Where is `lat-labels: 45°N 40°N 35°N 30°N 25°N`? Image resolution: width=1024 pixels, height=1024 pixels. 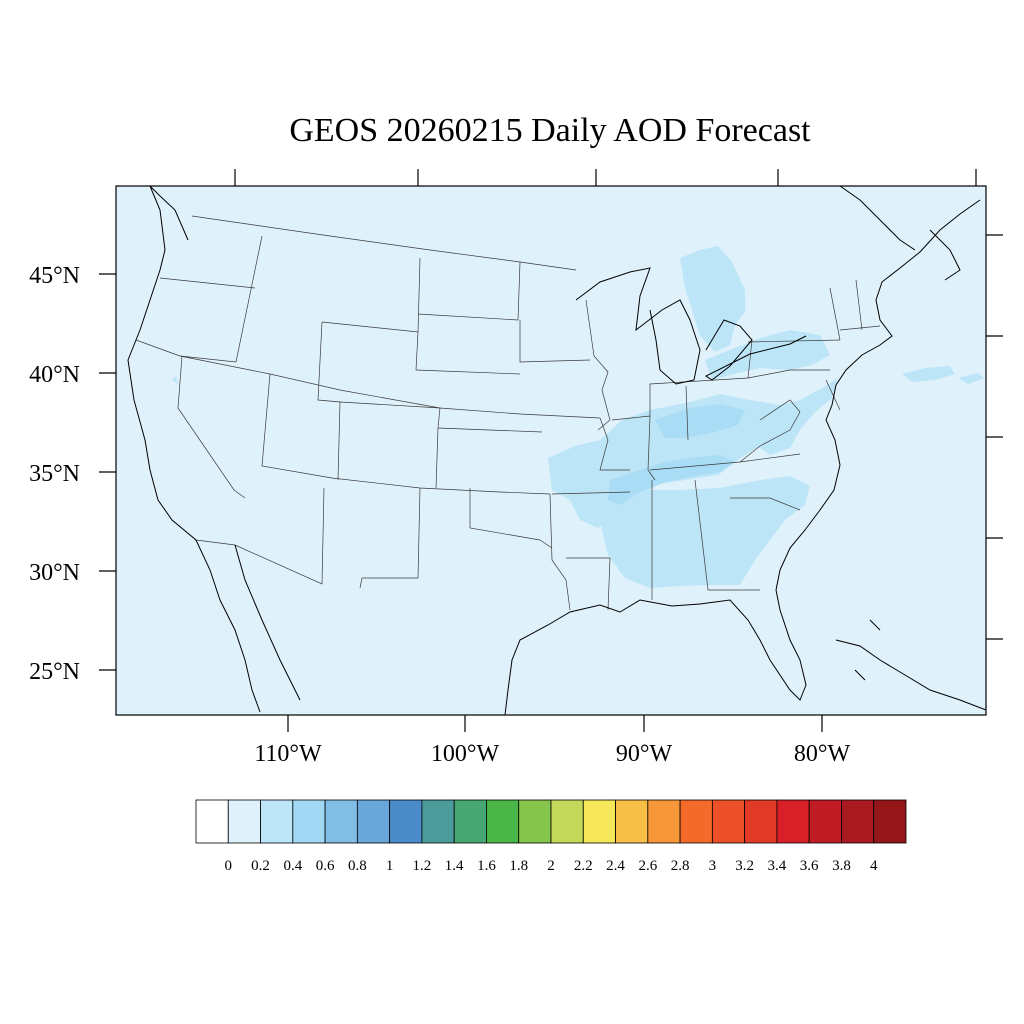
lat-labels: 45°N 40°N 35°N 30°N 25°N is located at coordinates (54, 474).